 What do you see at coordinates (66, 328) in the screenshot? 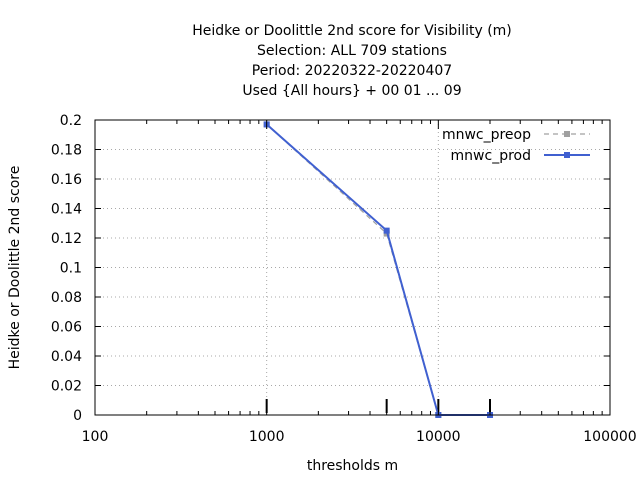
I see `y-tick-label: 0.06` at bounding box center [66, 328].